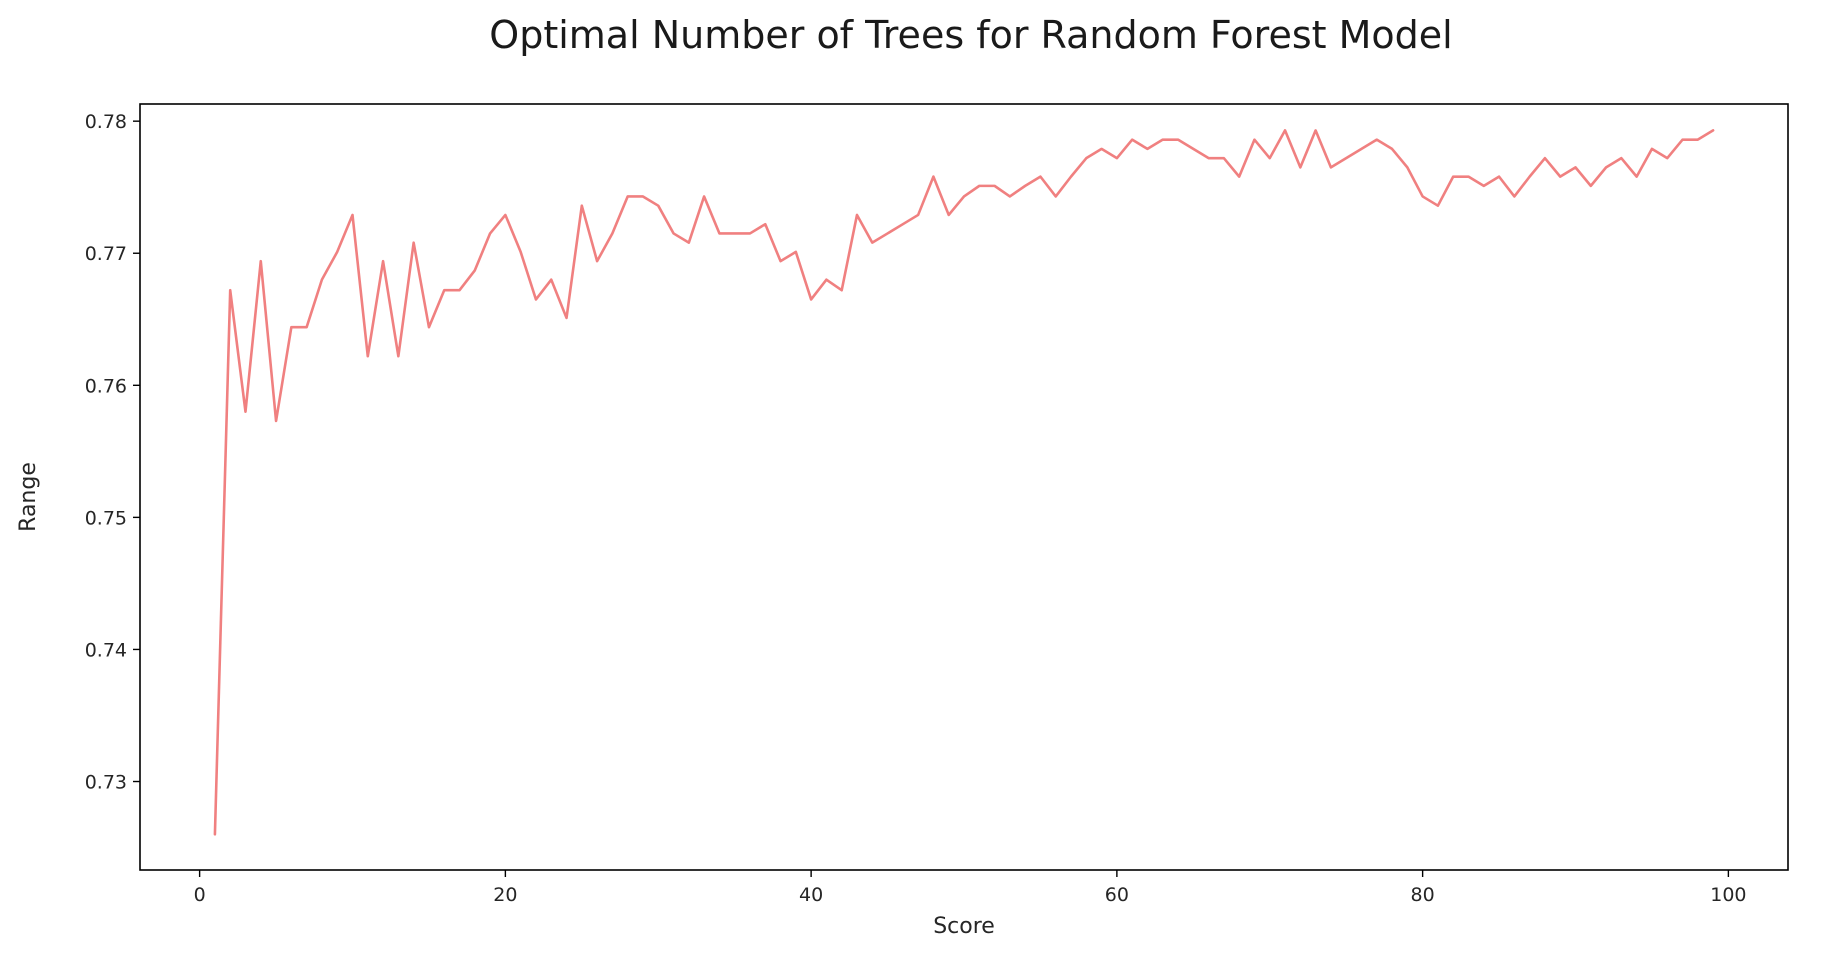  What do you see at coordinates (1423, 895) in the screenshot?
I see `x-tick-label: 80` at bounding box center [1423, 895].